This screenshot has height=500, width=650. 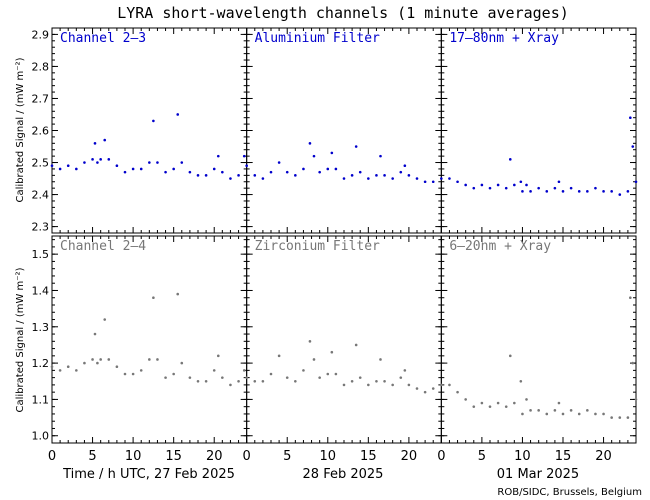 I want to click on day-label-1: Time / h UTC, 27 Feb 2025, so click(x=148, y=474).